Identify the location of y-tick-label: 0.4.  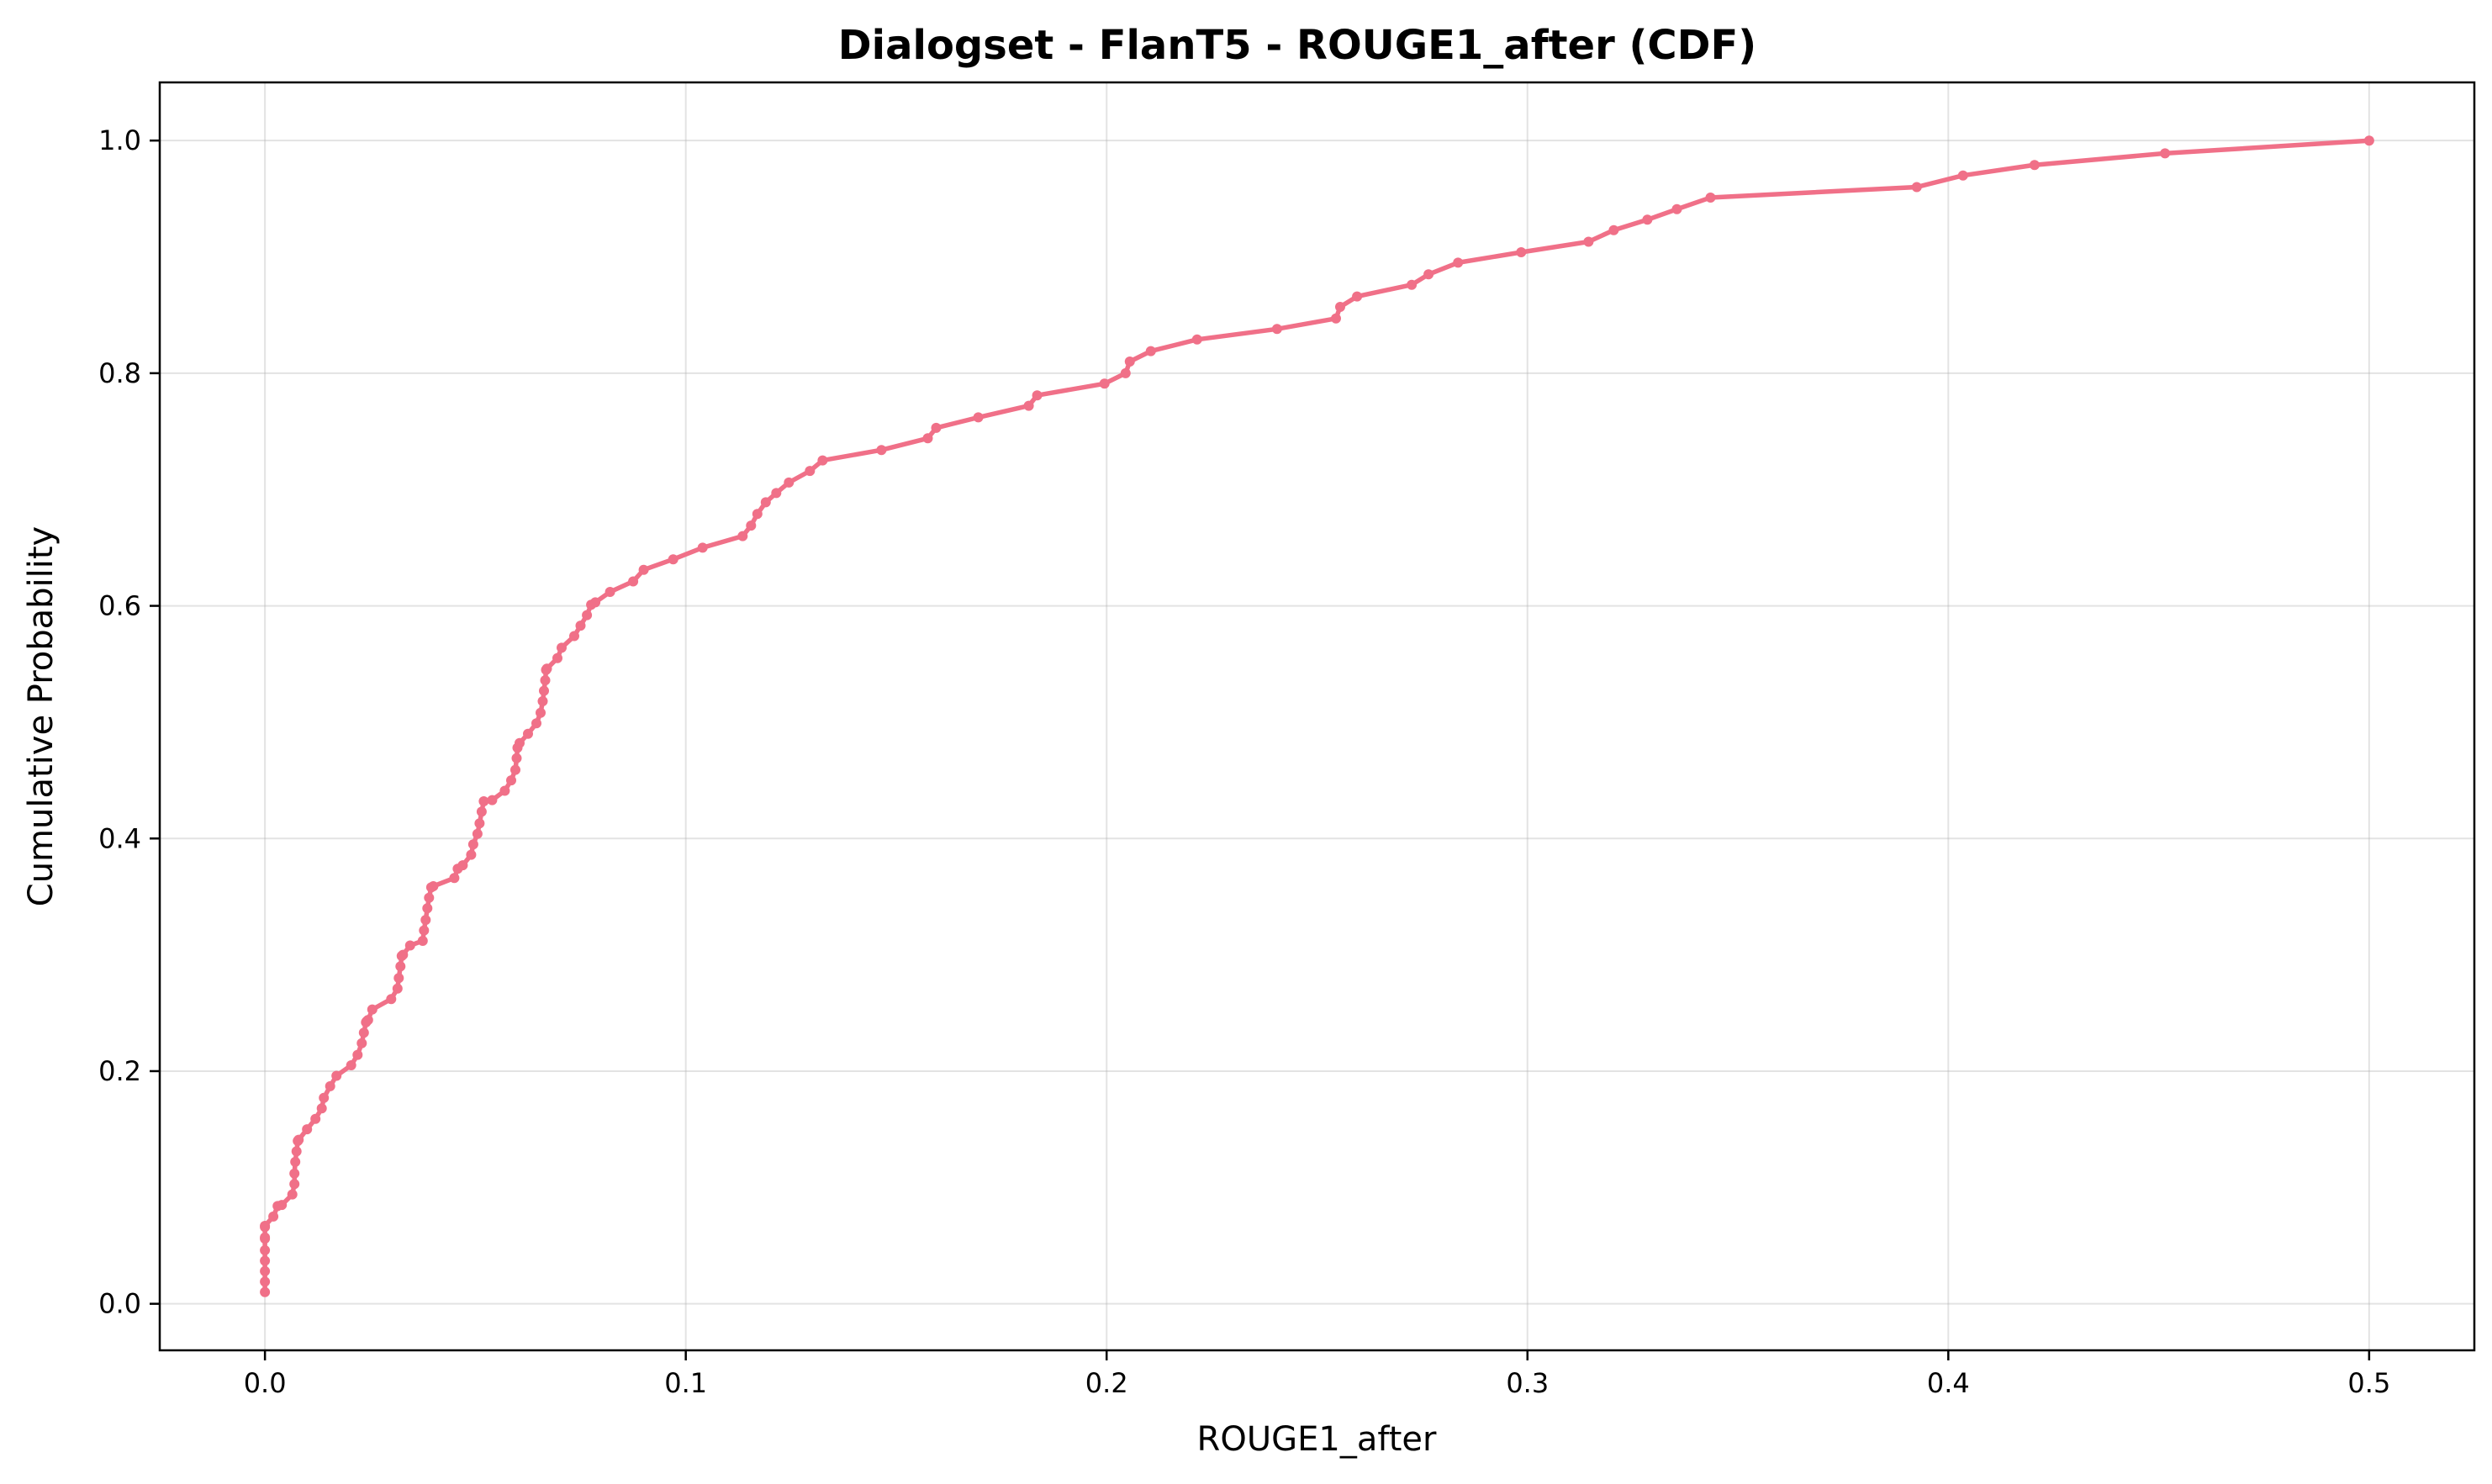
(120, 838).